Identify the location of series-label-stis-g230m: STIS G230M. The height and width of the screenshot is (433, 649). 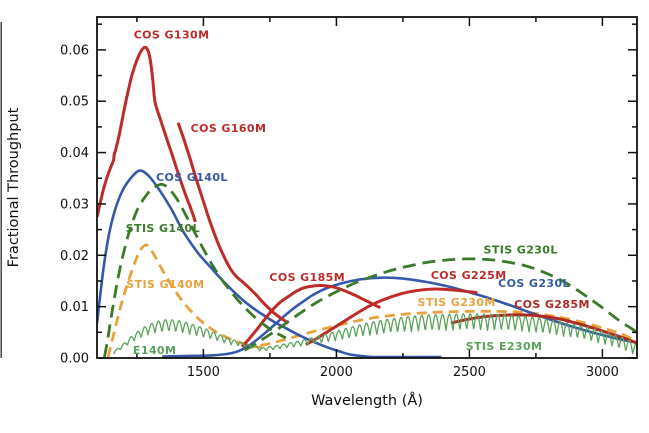
(457, 302).